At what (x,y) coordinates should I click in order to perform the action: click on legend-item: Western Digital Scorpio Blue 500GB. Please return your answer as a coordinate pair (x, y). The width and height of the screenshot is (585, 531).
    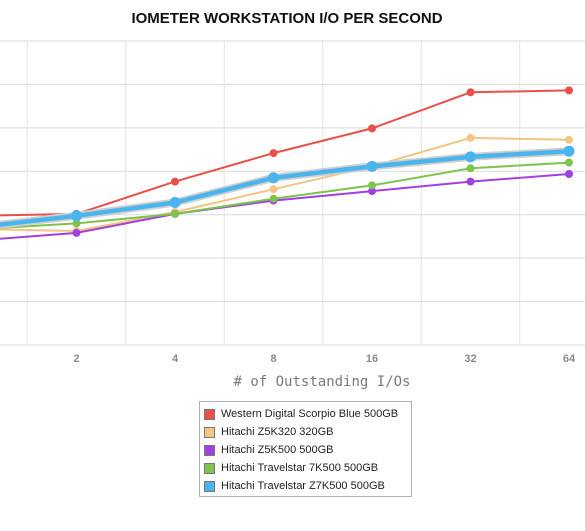
    Looking at the image, I should click on (305, 414).